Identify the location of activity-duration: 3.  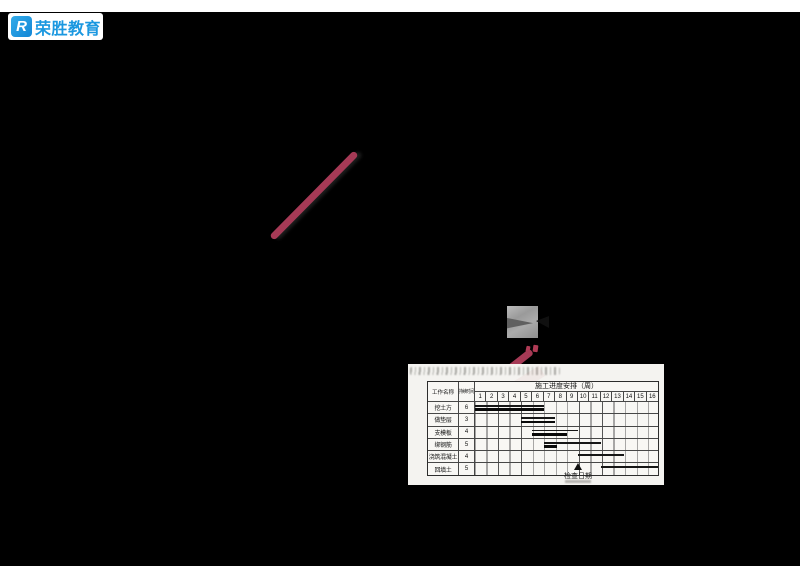
(467, 420).